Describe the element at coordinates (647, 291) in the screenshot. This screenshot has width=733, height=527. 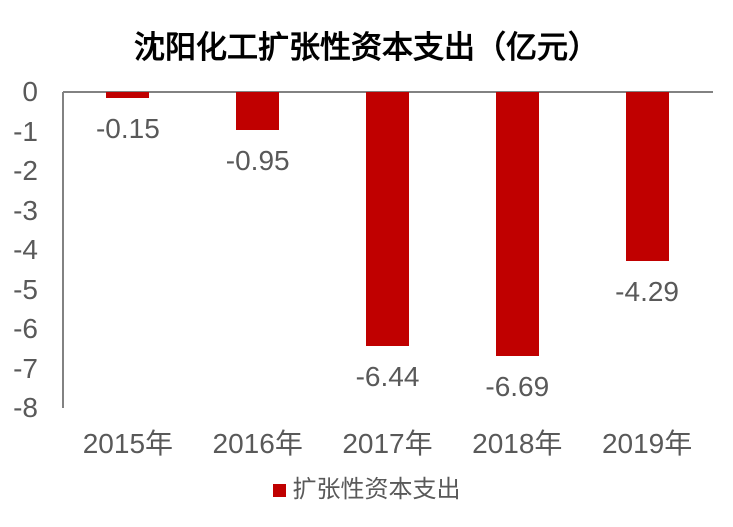
I see `bar-value-label: -4.29` at that location.